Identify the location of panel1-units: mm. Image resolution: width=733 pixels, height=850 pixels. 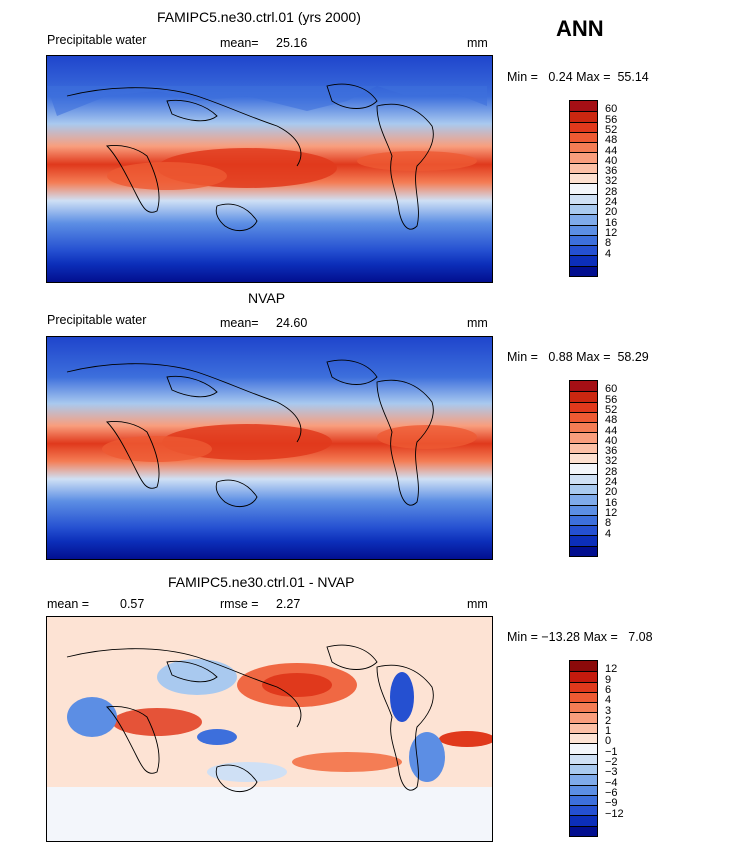
(477, 43).